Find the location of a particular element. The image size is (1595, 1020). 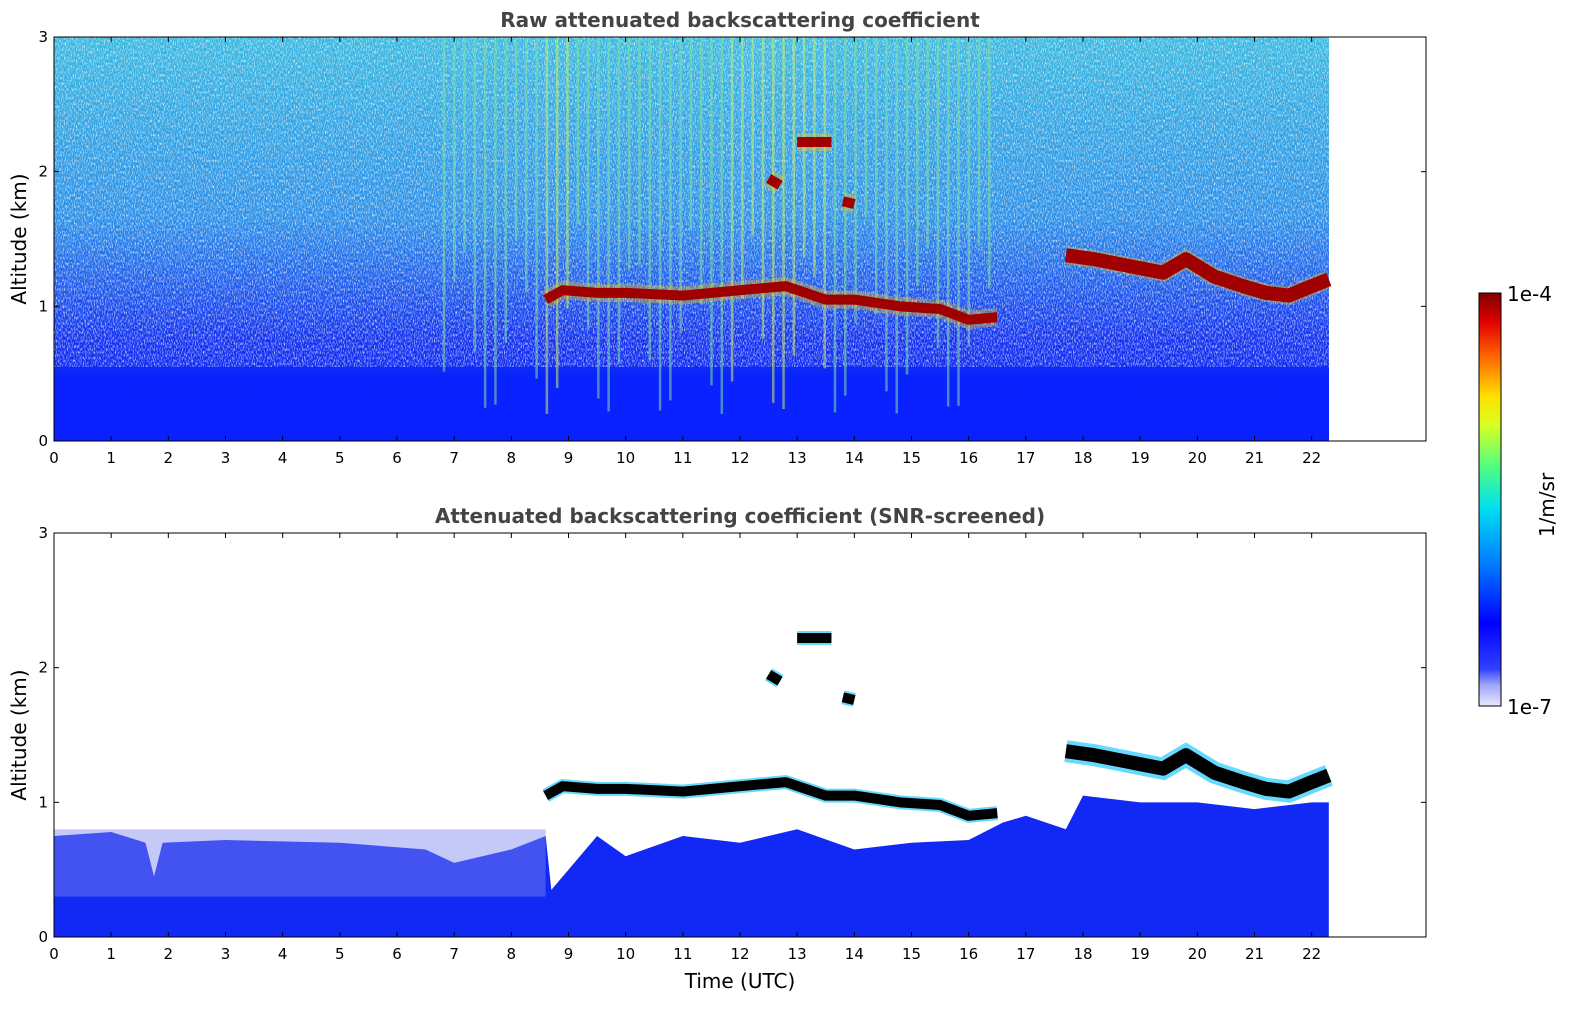

colorbar-unit-label: 1/m/sr is located at coordinates (1547, 504).